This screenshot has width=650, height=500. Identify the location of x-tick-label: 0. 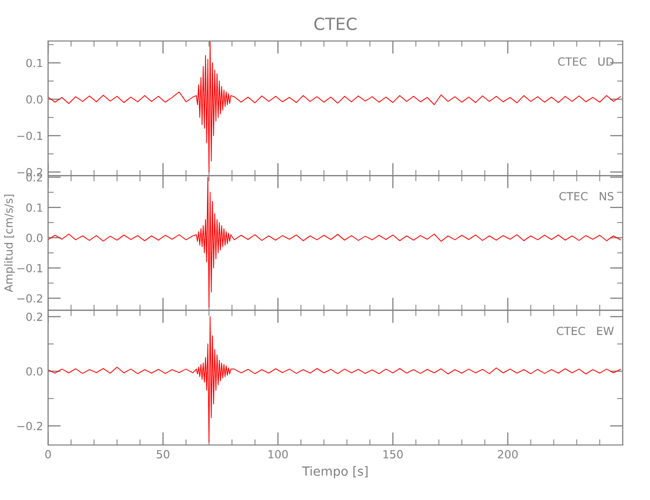
(48, 454).